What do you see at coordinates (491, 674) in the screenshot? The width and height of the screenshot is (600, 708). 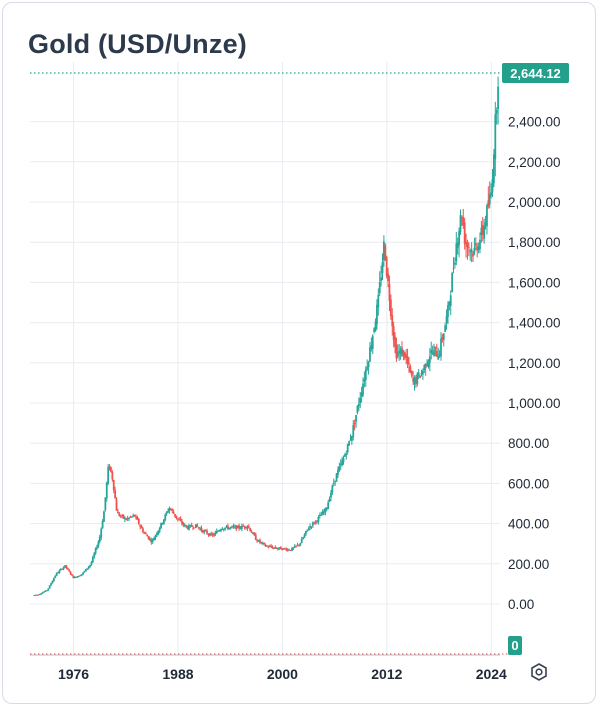 I see `x-tick-label: 2024` at bounding box center [491, 674].